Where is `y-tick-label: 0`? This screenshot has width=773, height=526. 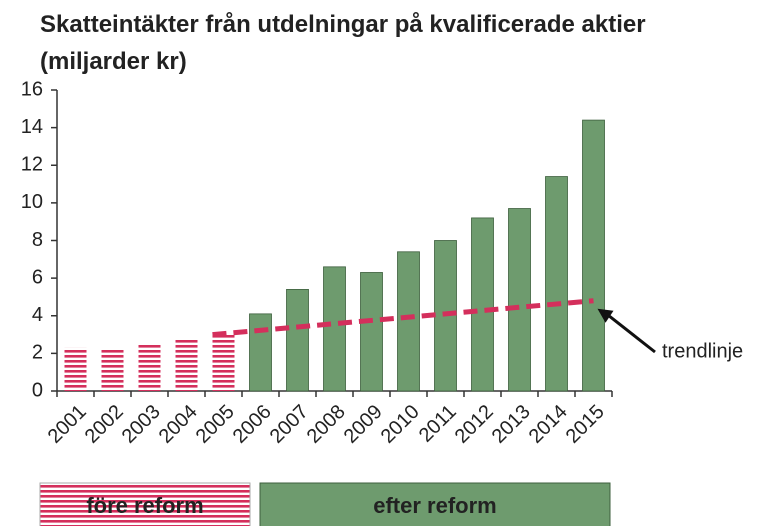
y-tick-label: 0 is located at coordinates (37, 390).